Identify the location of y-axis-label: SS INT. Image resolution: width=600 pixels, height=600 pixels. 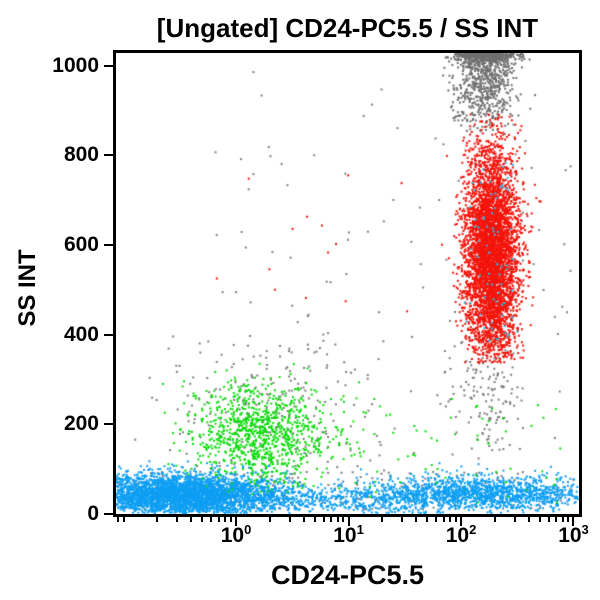
(27, 288).